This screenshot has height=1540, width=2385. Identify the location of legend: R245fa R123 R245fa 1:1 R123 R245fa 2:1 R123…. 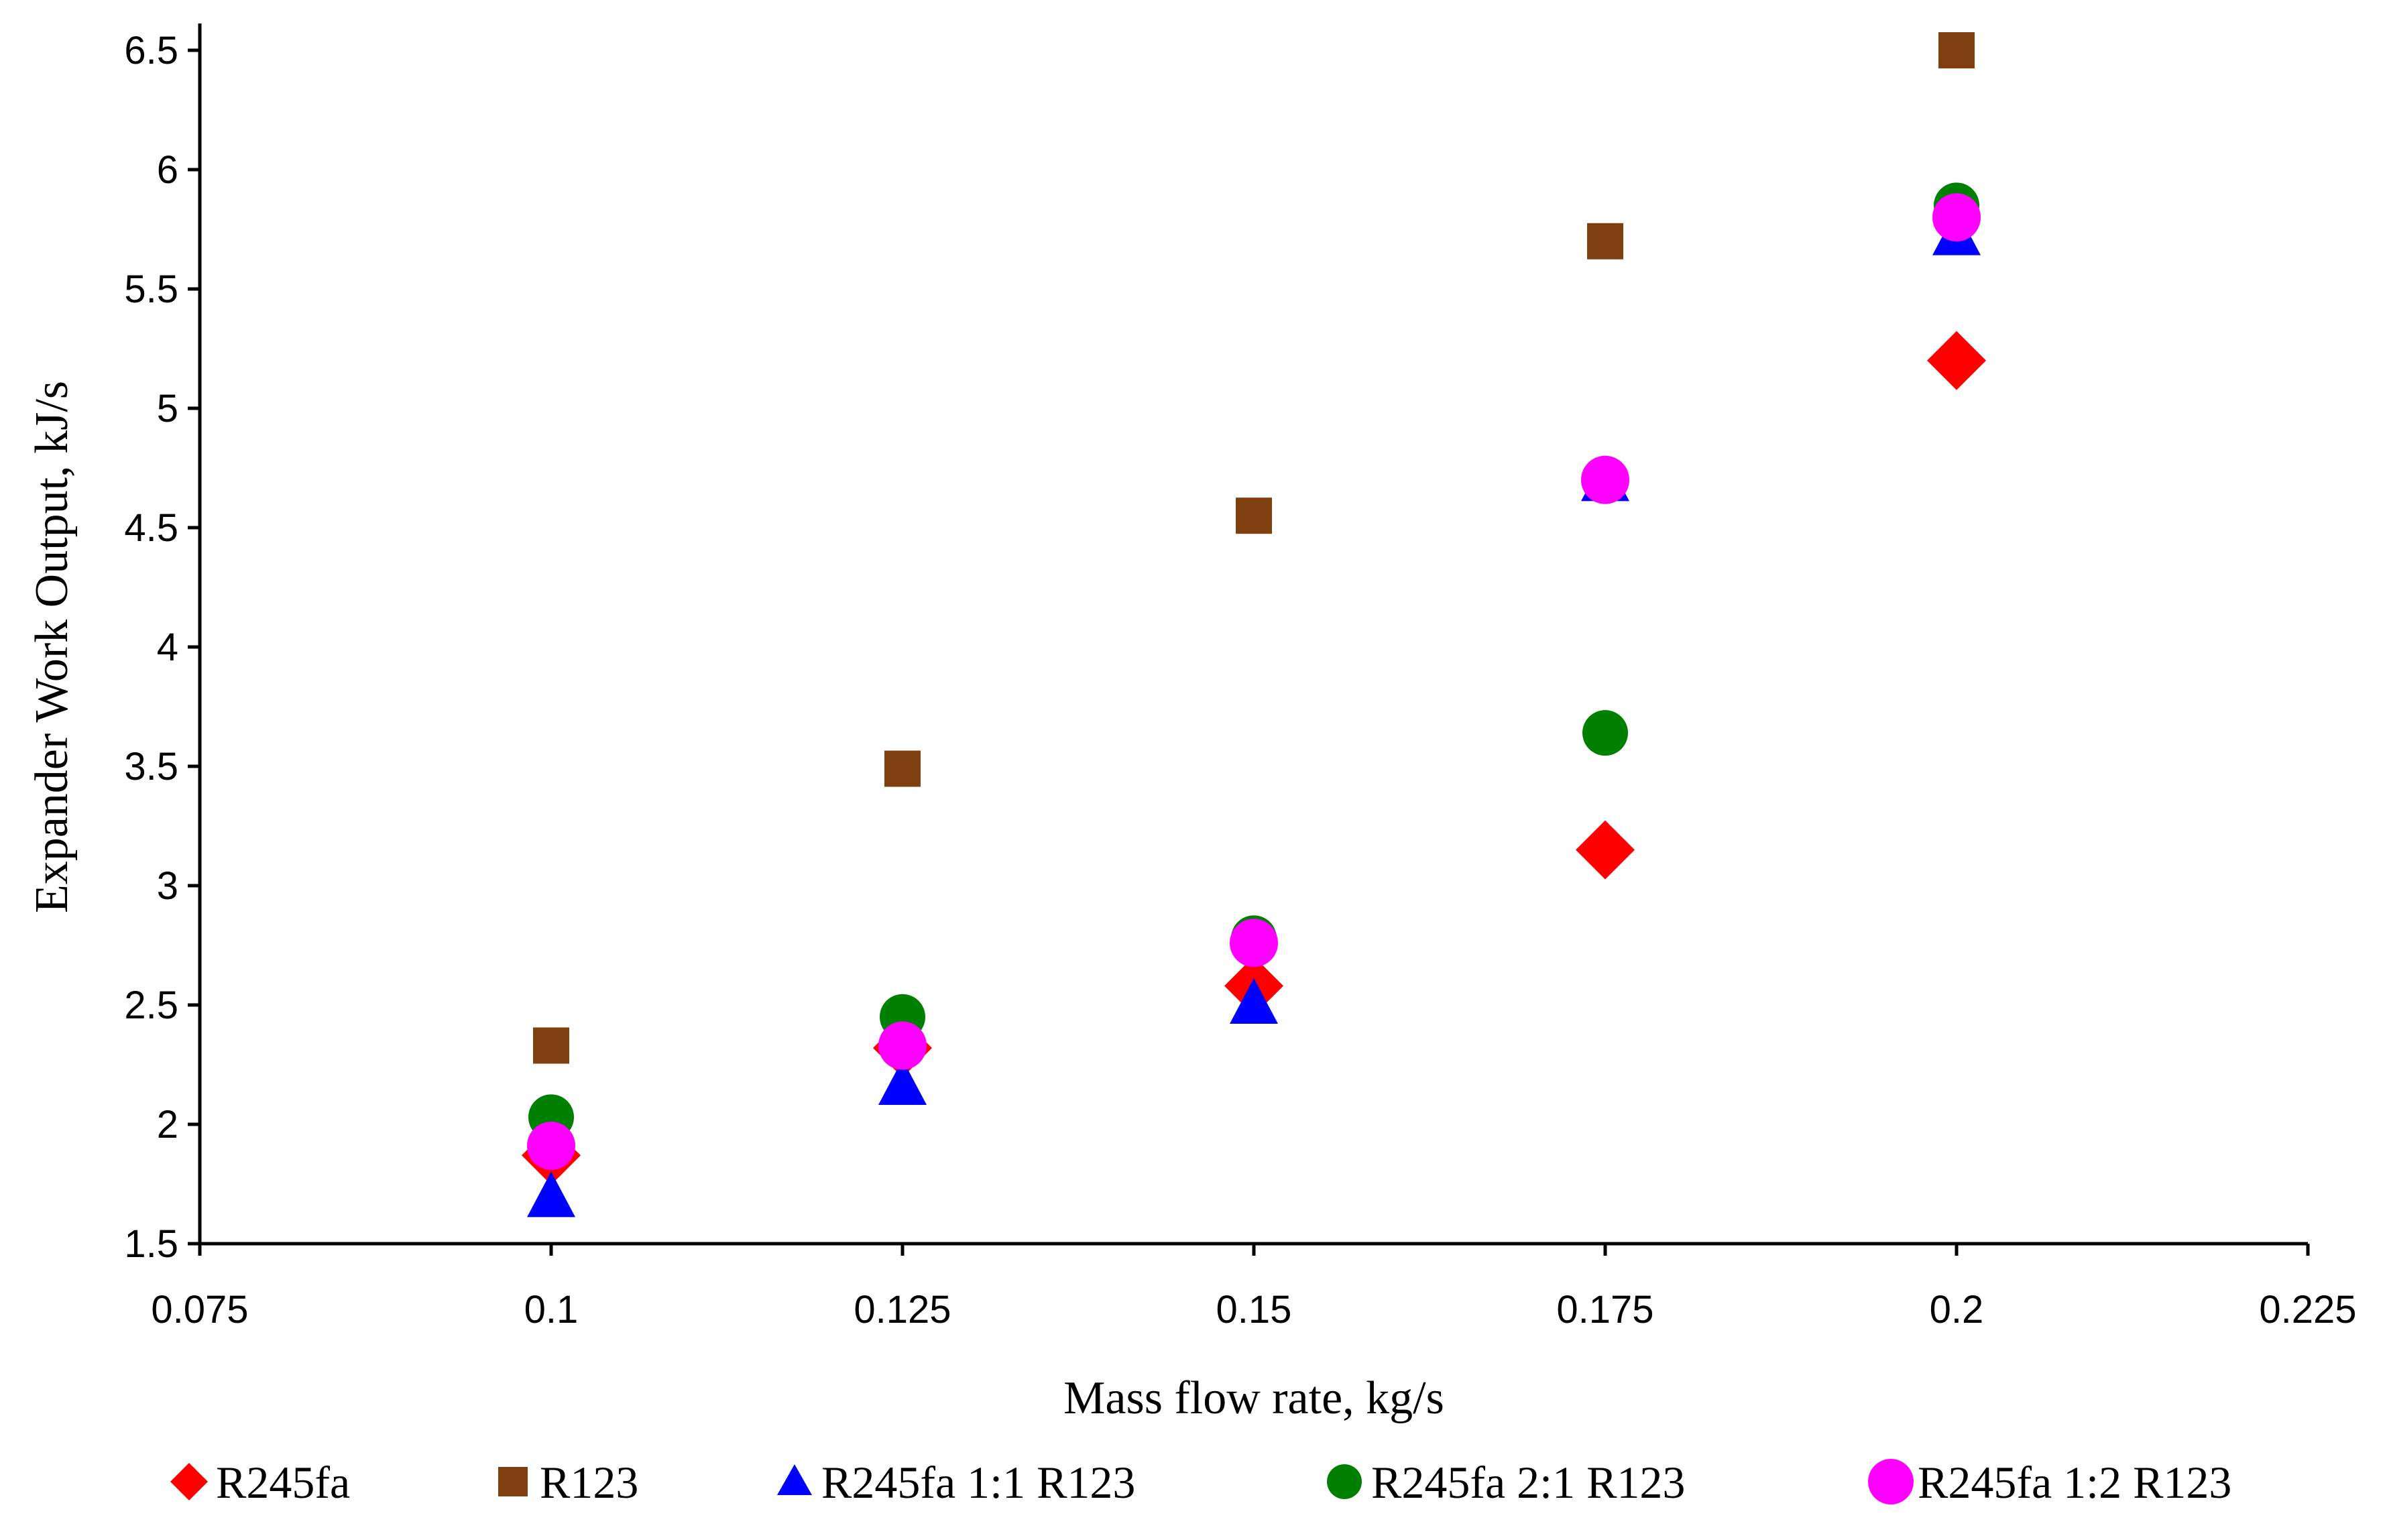
(1200, 1482).